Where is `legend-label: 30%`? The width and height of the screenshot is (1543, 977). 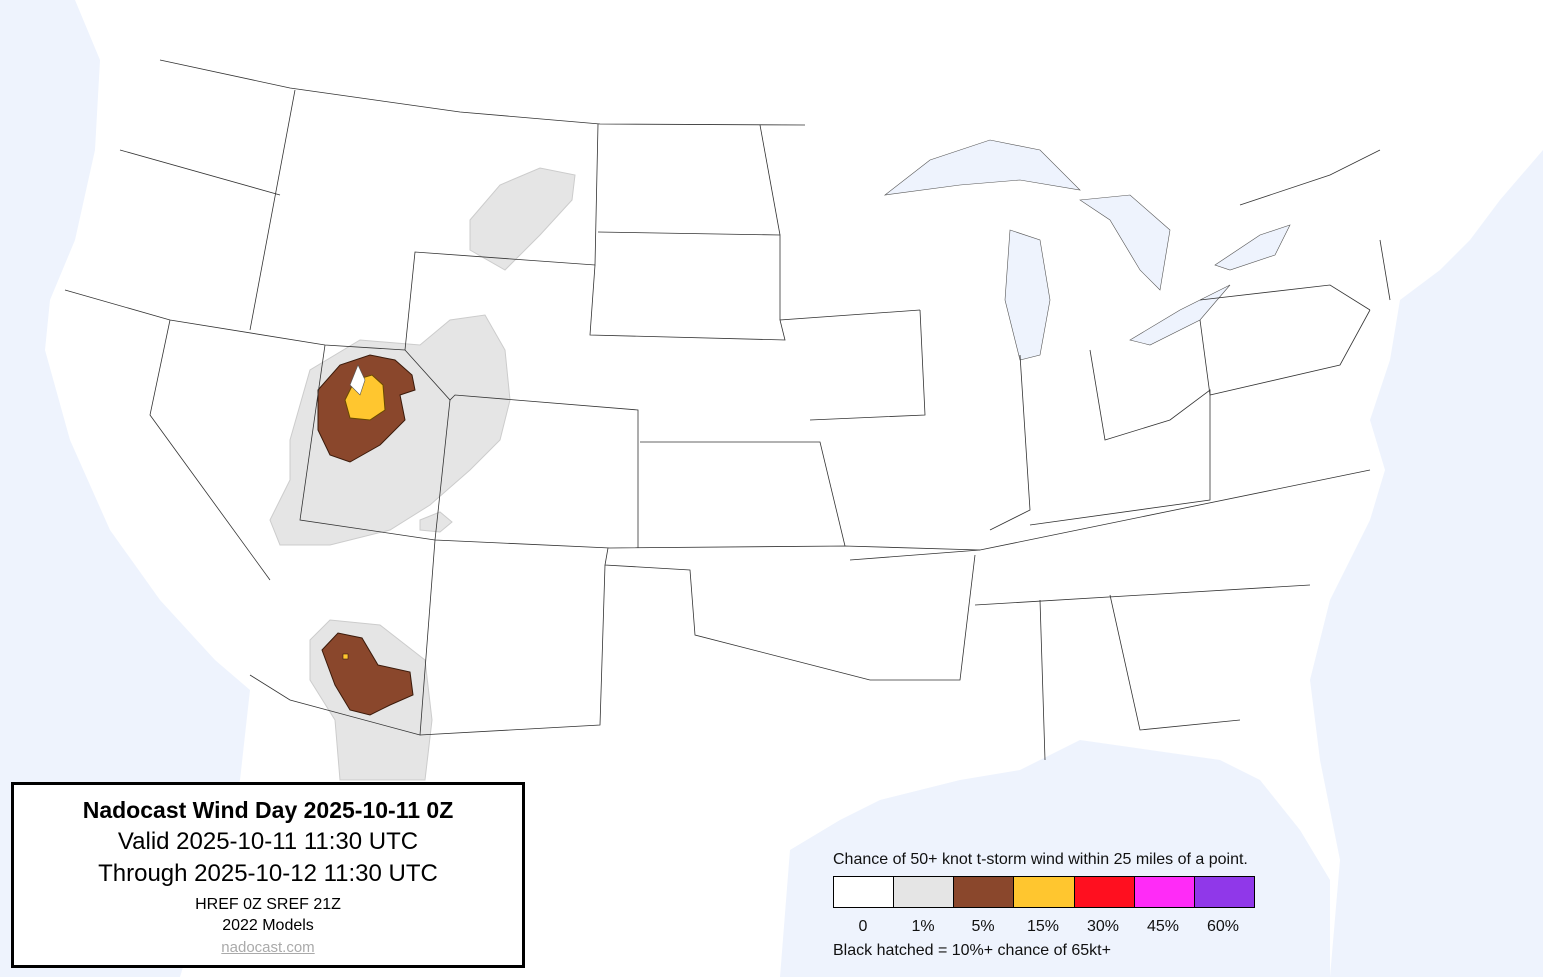 legend-label: 30% is located at coordinates (1103, 926).